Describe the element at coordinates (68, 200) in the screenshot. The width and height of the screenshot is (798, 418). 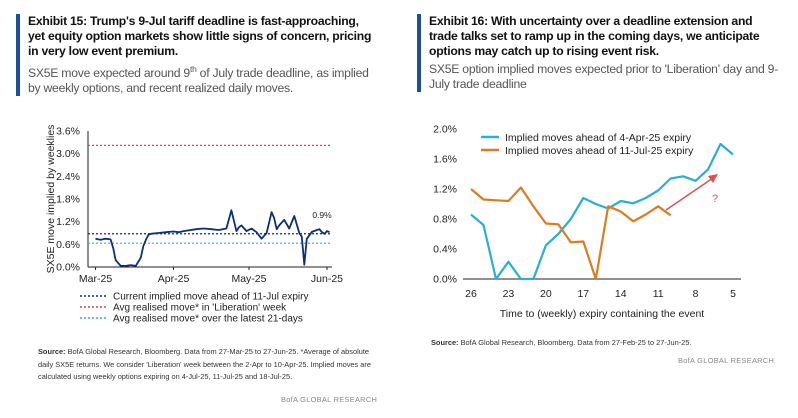
I see `y-tick-label: 1.8%` at that location.